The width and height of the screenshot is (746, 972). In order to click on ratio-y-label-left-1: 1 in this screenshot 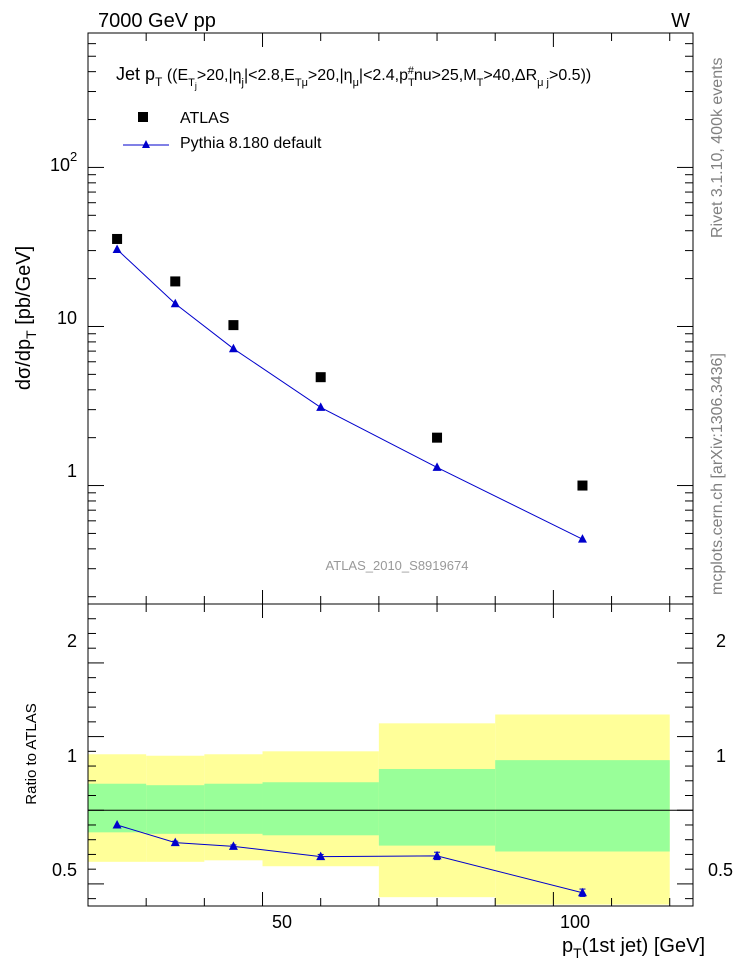, I will do `click(72, 756)`.